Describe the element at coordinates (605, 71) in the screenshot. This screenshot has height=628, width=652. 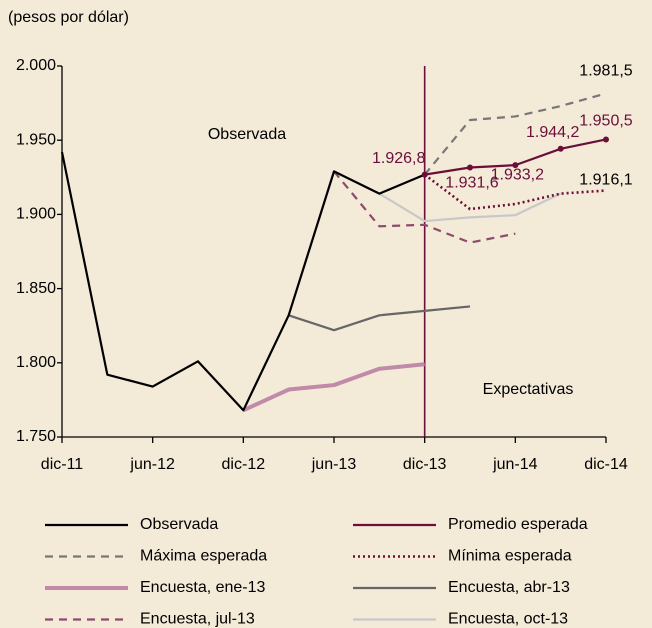
I see `value-label: 1.981,5` at that location.